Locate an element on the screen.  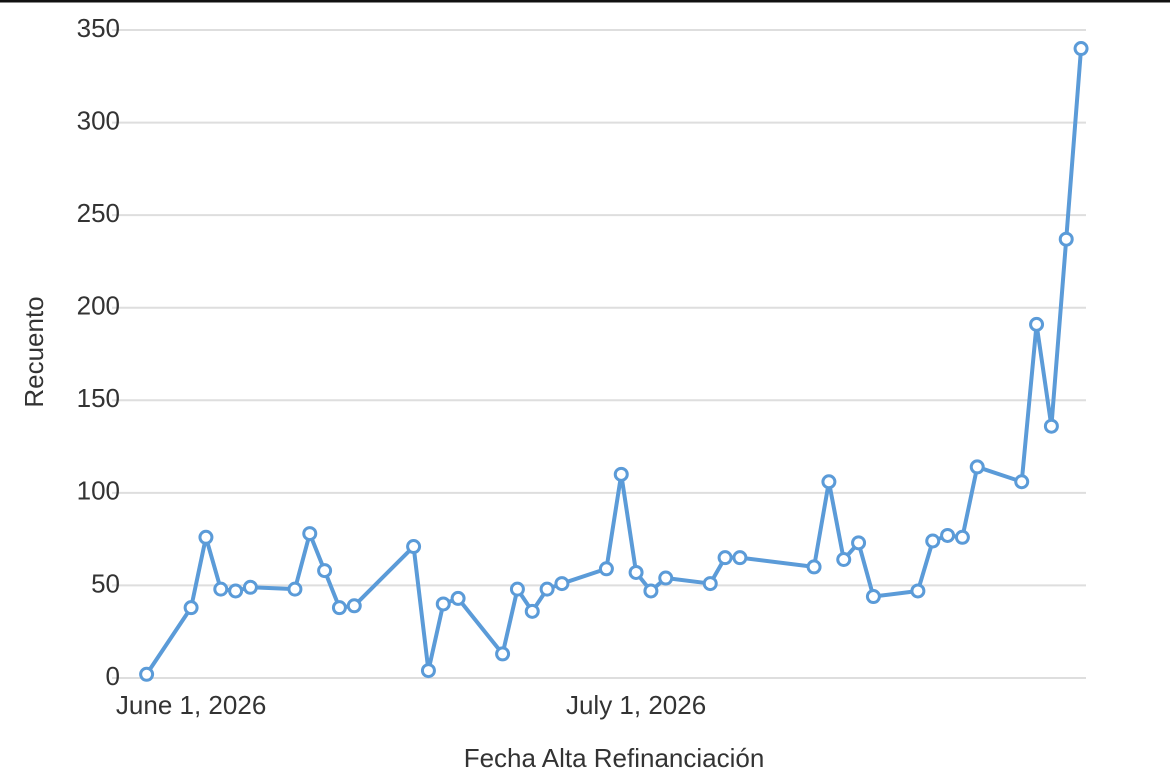
x-tick-label: July 1, 2026 is located at coordinates (636, 705).